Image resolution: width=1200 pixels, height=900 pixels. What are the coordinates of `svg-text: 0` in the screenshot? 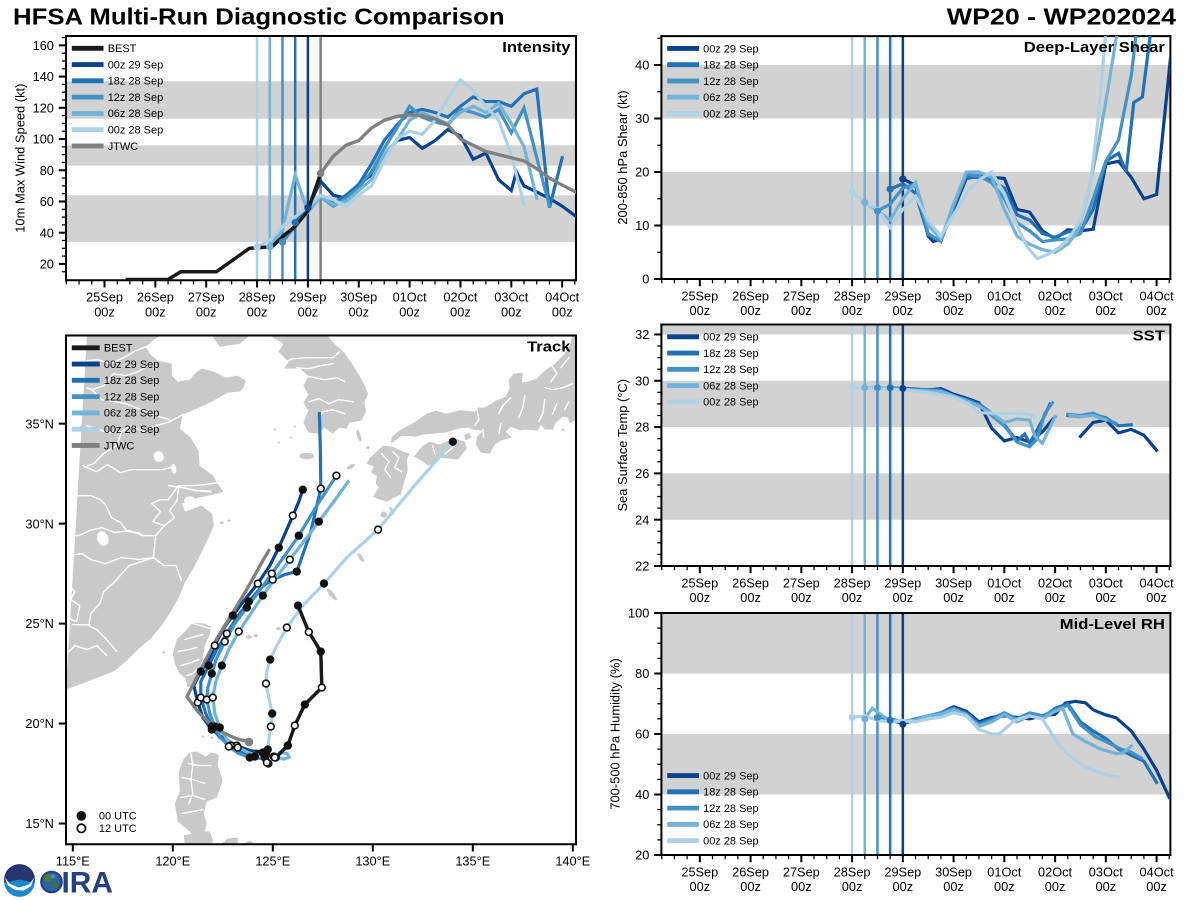 It's located at (645, 279).